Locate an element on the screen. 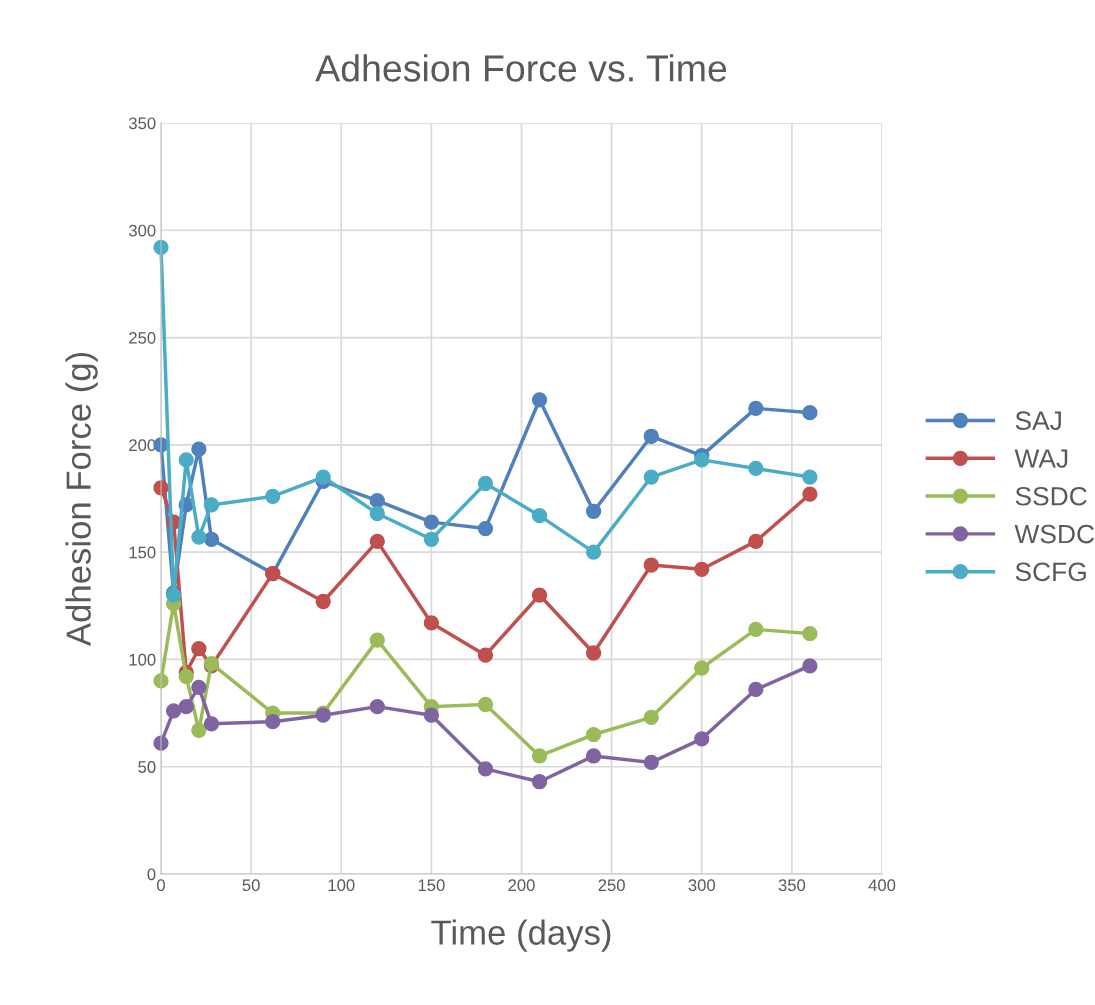  x-axis-title: Time (days) is located at coordinates (521, 935).